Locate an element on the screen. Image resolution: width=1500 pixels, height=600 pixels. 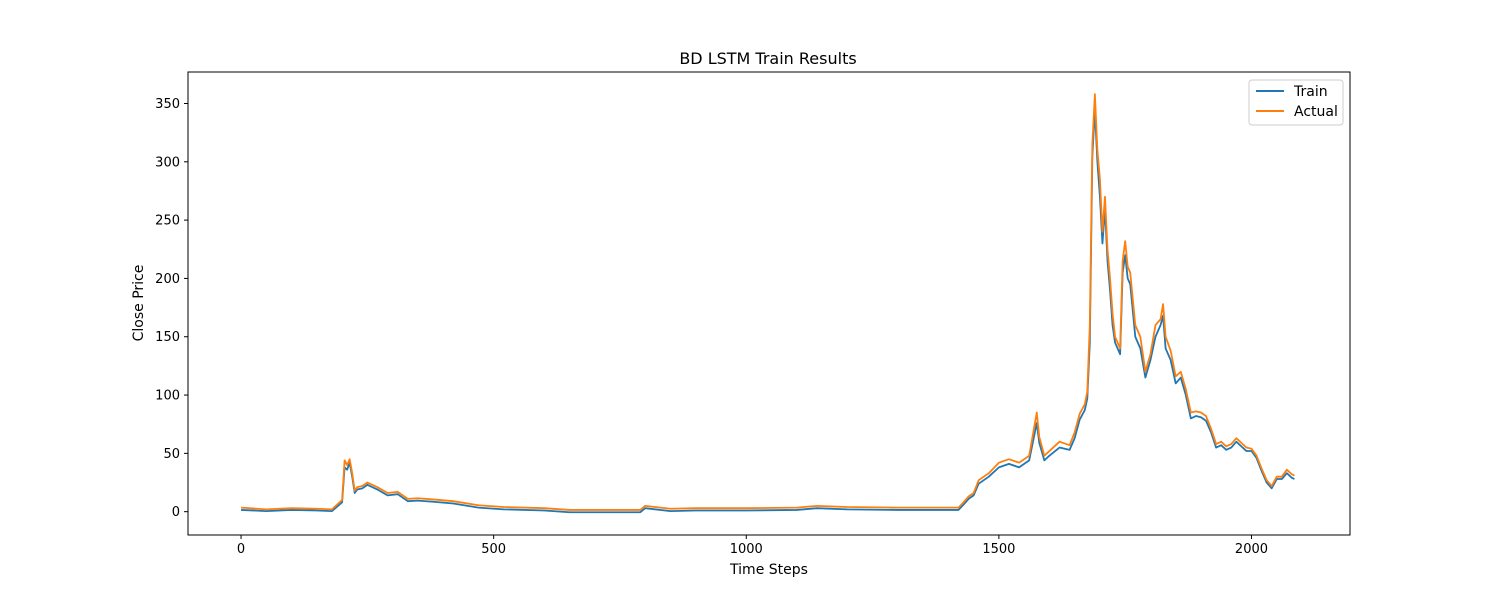
x-tick-label: 1500 is located at coordinates (998, 549).